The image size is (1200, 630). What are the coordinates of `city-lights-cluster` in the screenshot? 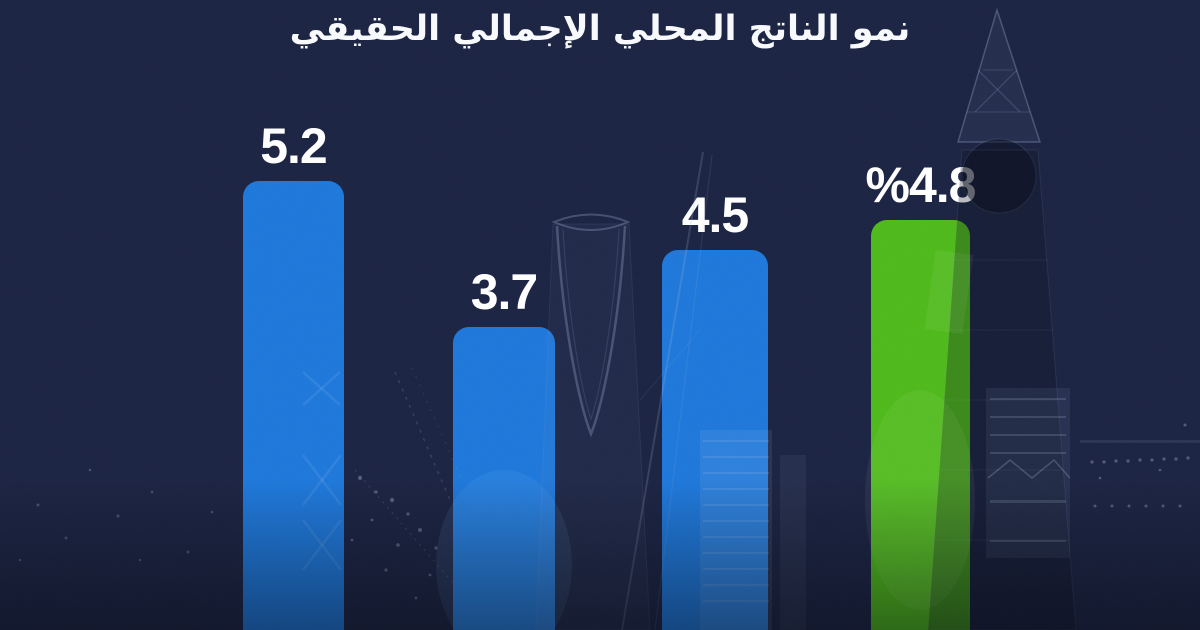 It's located at (394, 538).